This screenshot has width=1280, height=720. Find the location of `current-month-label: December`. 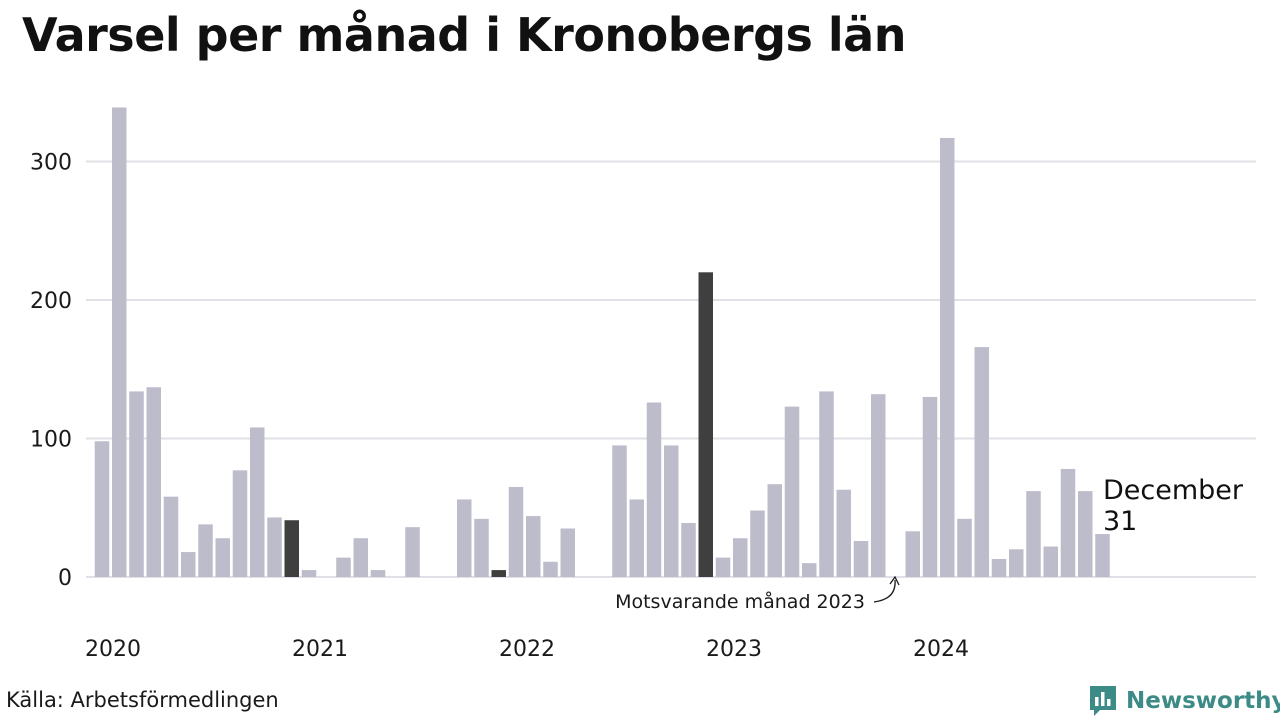

current-month-label: December is located at coordinates (1173, 490).